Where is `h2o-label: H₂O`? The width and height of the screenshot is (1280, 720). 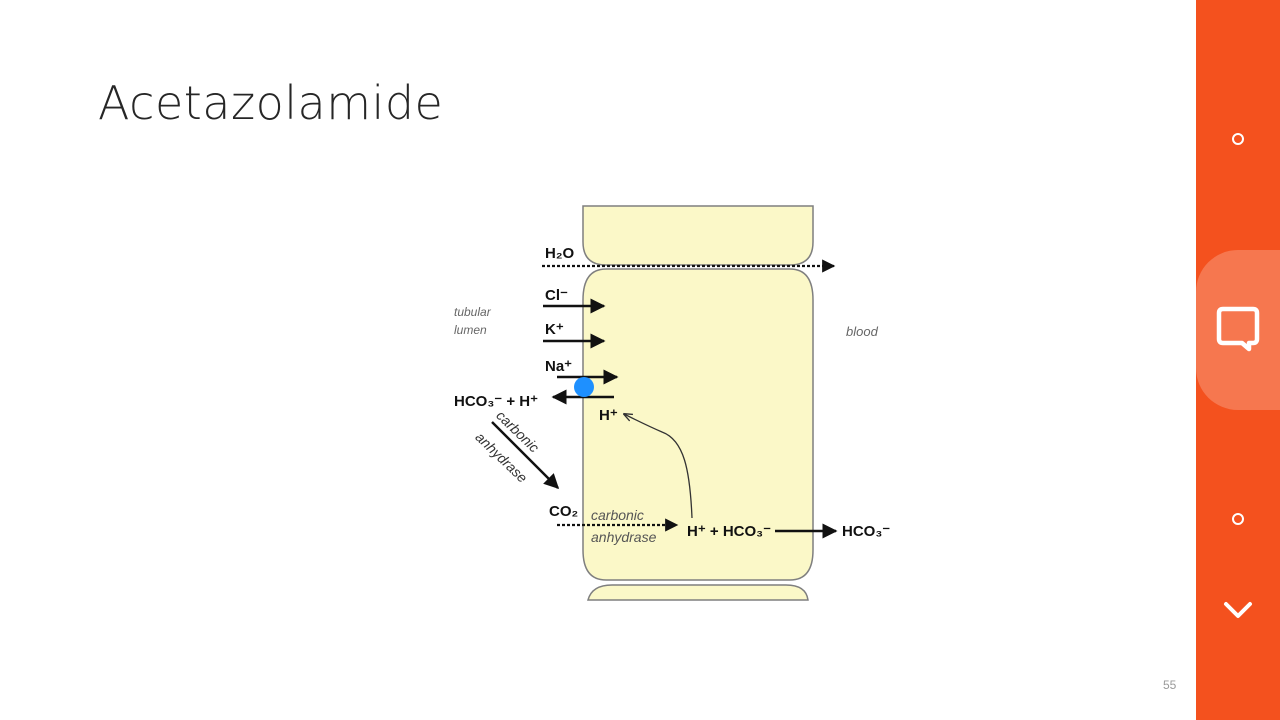
h2o-label: H₂O is located at coordinates (559, 253).